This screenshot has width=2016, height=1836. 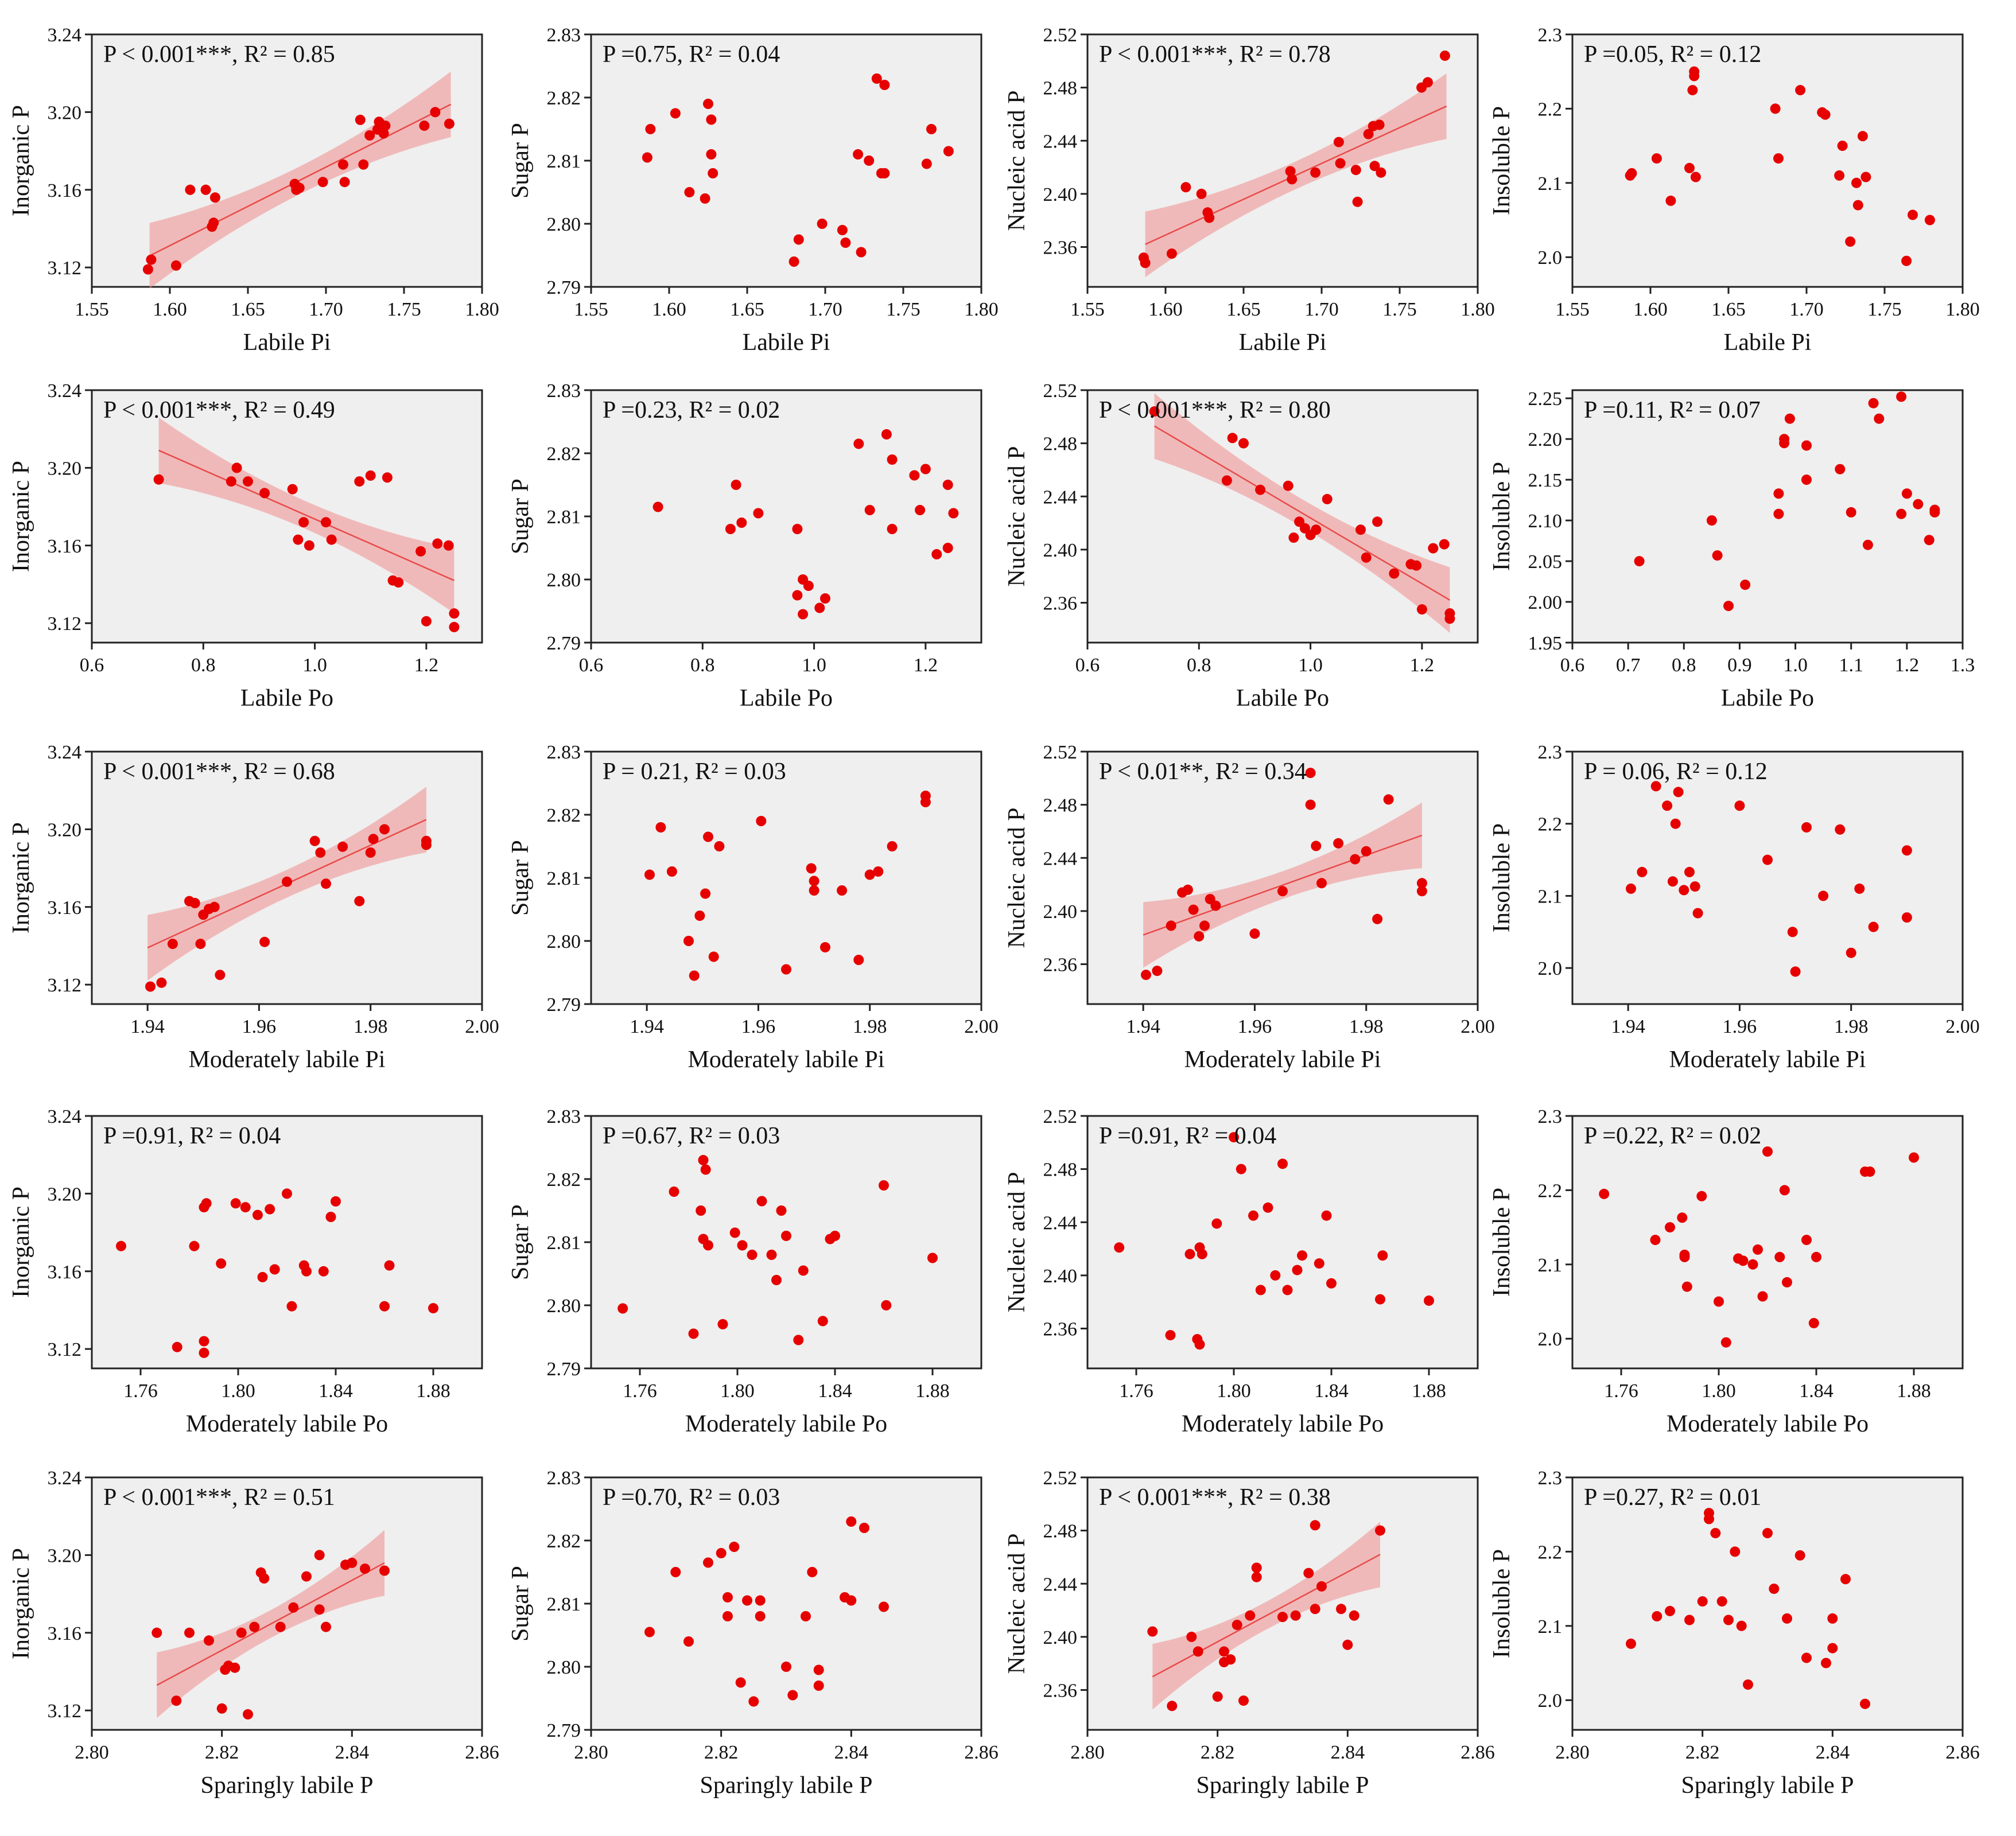 What do you see at coordinates (1422, 665) in the screenshot?
I see `x-tick-label: 1.2` at bounding box center [1422, 665].